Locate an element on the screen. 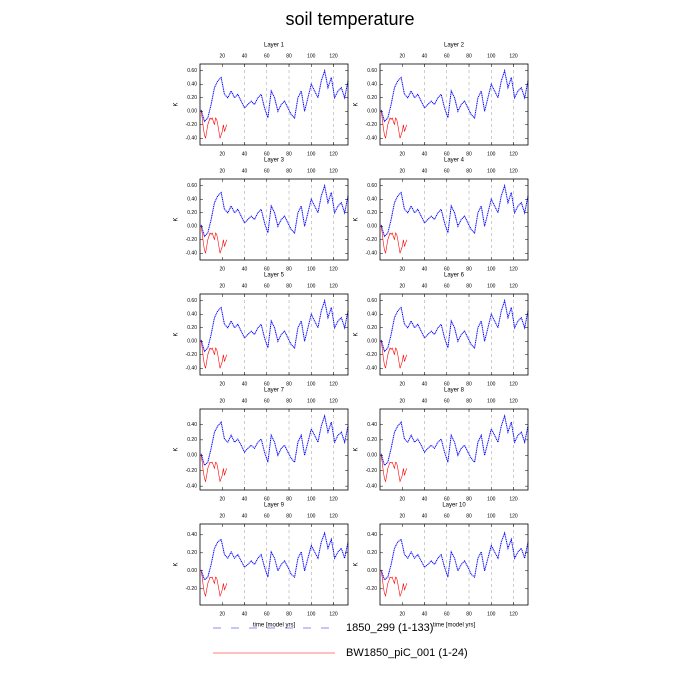 The height and width of the screenshot is (700, 700). y-tick-label: 0.20 is located at coordinates (192, 98).